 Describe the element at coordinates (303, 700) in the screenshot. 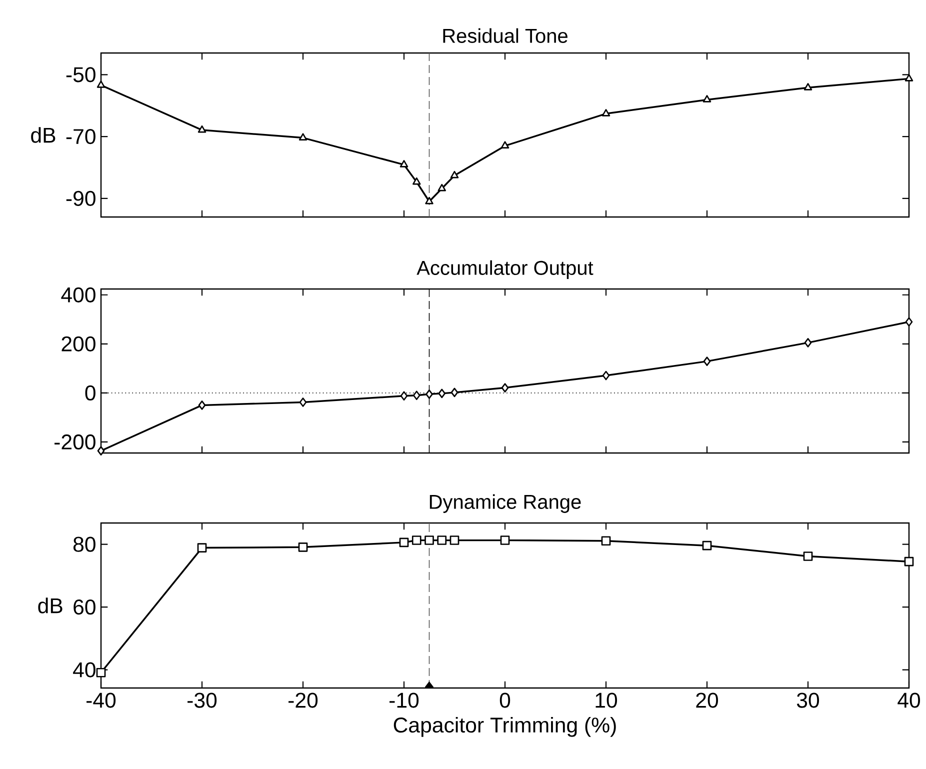

I see `x-tick-label: -20` at that location.